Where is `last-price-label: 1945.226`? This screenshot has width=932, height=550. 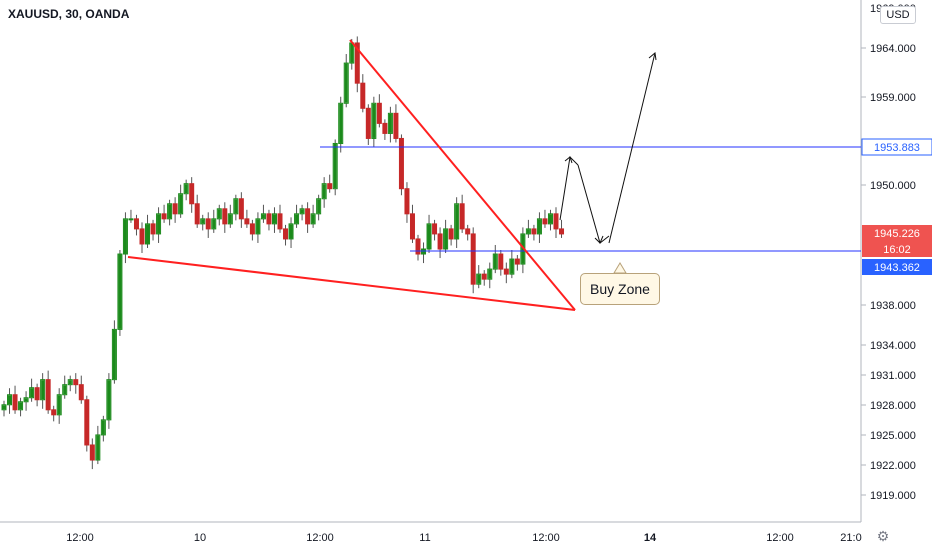
last-price-label: 1945.226 is located at coordinates (897, 234).